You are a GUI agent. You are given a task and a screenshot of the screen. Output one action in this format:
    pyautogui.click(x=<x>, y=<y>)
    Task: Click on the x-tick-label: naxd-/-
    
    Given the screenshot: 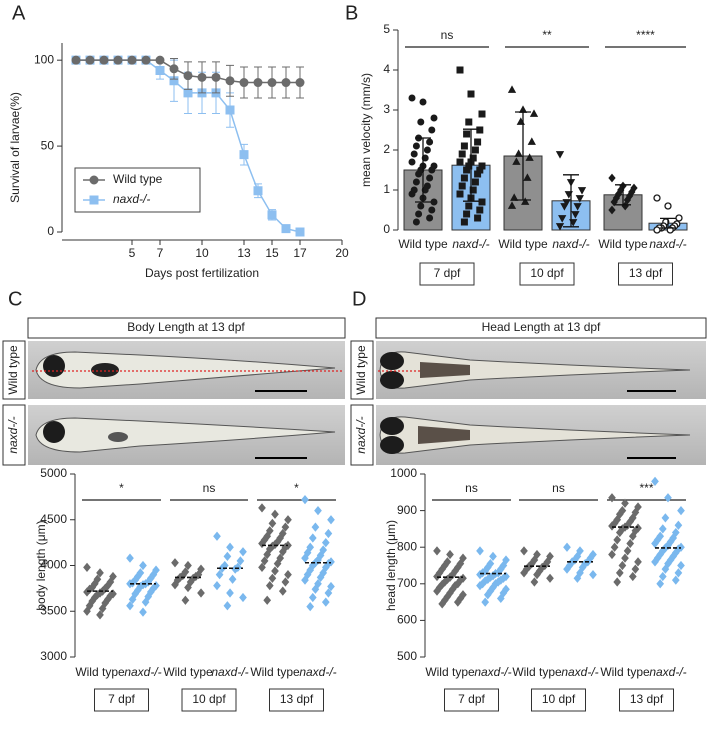 What is the action you would take?
    pyautogui.click(x=570, y=244)
    